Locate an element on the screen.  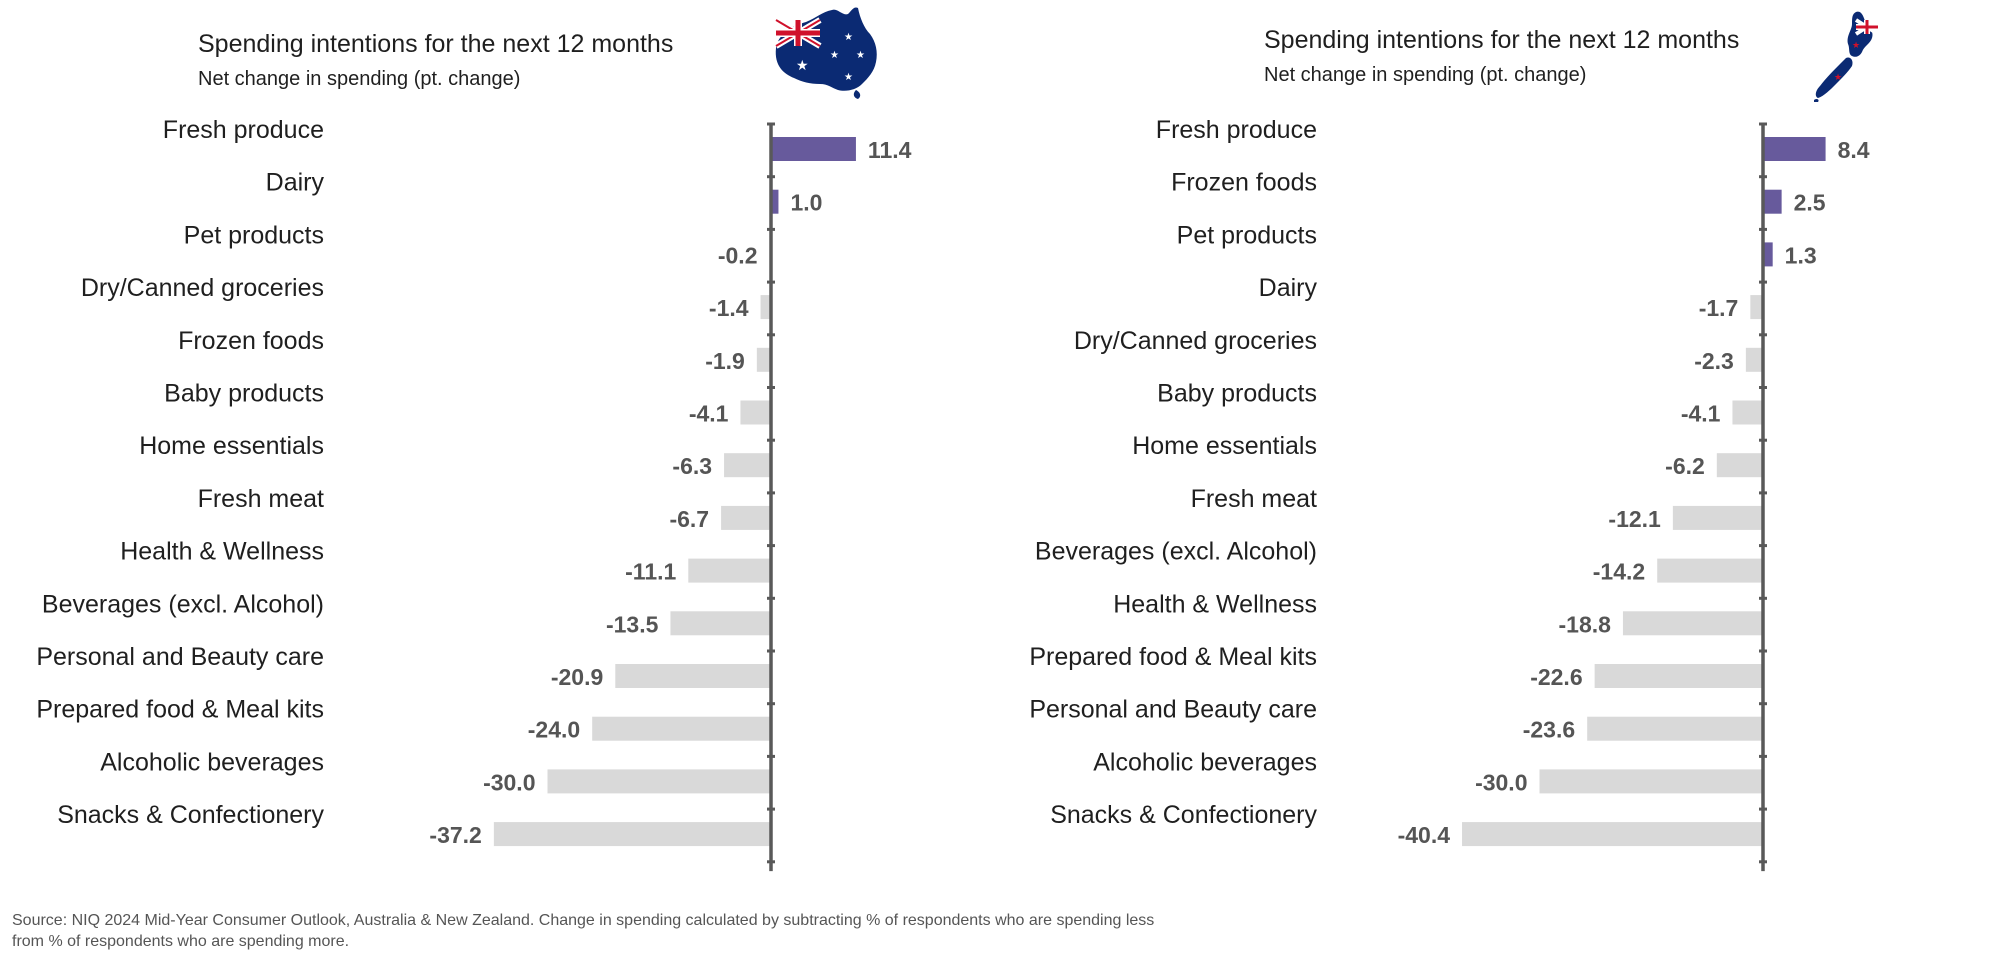
data-label: 1.0 is located at coordinates (806, 203).